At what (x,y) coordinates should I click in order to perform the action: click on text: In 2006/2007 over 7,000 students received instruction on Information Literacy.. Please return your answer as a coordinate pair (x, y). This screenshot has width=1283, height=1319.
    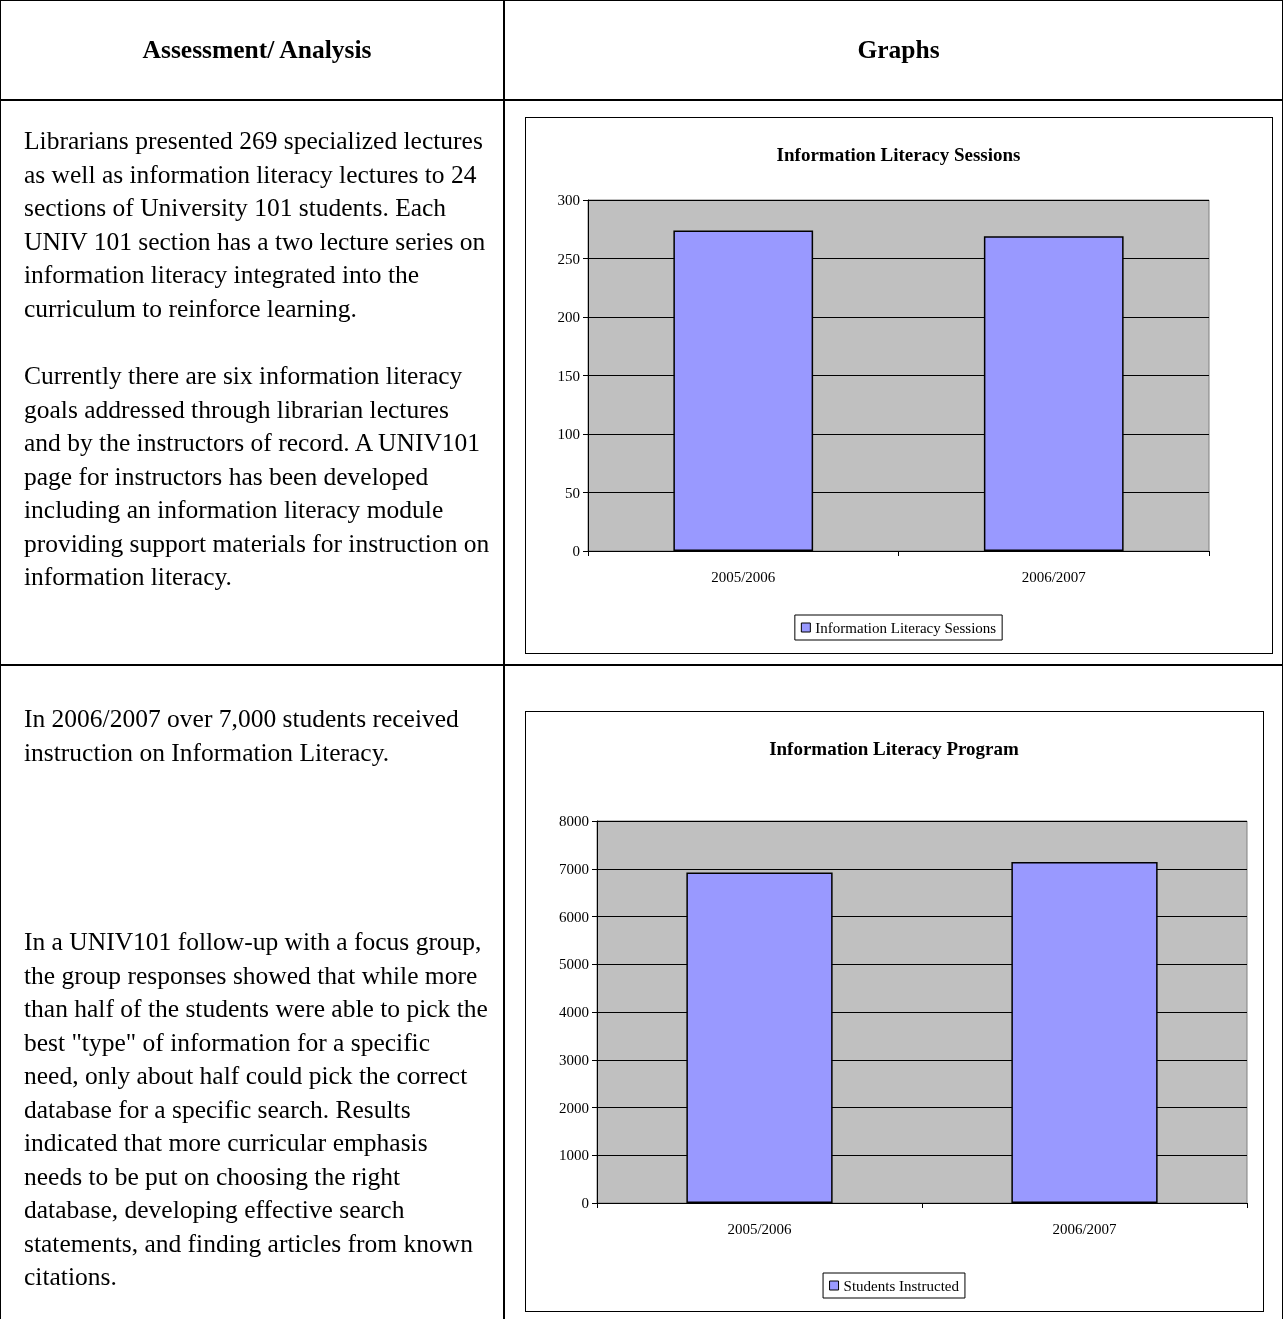
    Looking at the image, I should click on (242, 736).